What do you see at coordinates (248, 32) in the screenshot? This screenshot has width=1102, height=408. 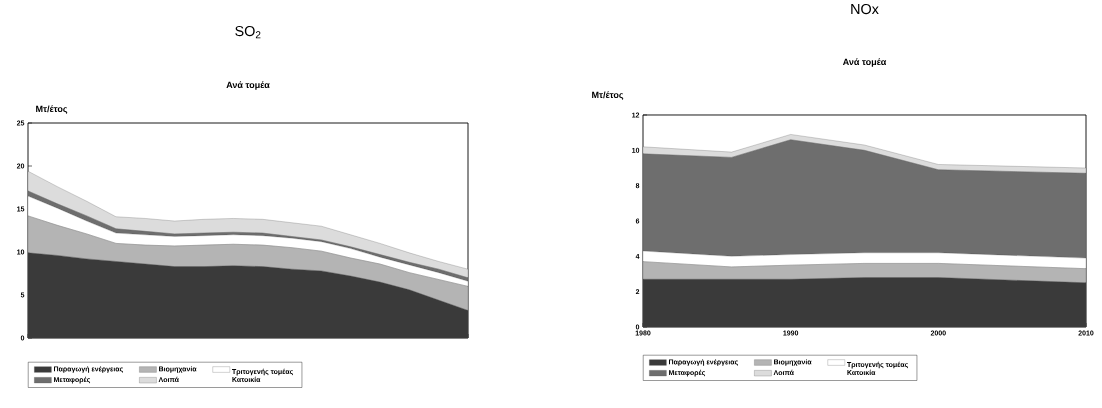 I see `chart-title: SO$_{2}$` at bounding box center [248, 32].